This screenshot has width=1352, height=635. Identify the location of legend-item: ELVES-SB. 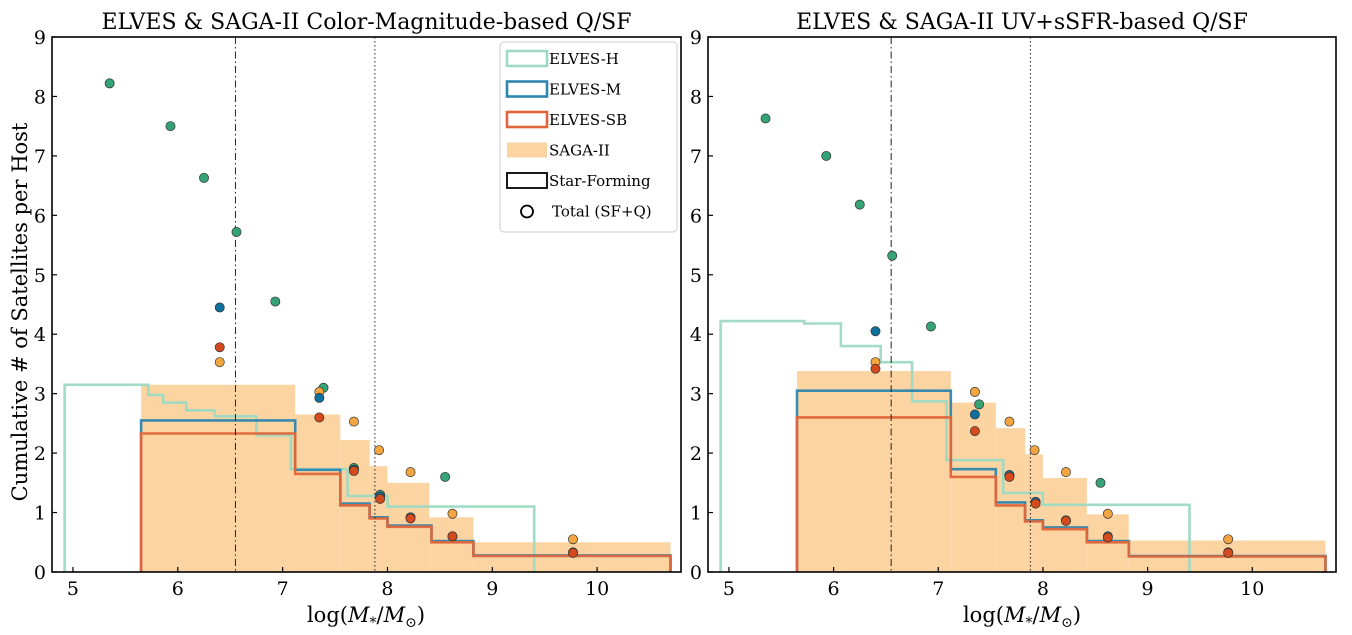
(566, 119).